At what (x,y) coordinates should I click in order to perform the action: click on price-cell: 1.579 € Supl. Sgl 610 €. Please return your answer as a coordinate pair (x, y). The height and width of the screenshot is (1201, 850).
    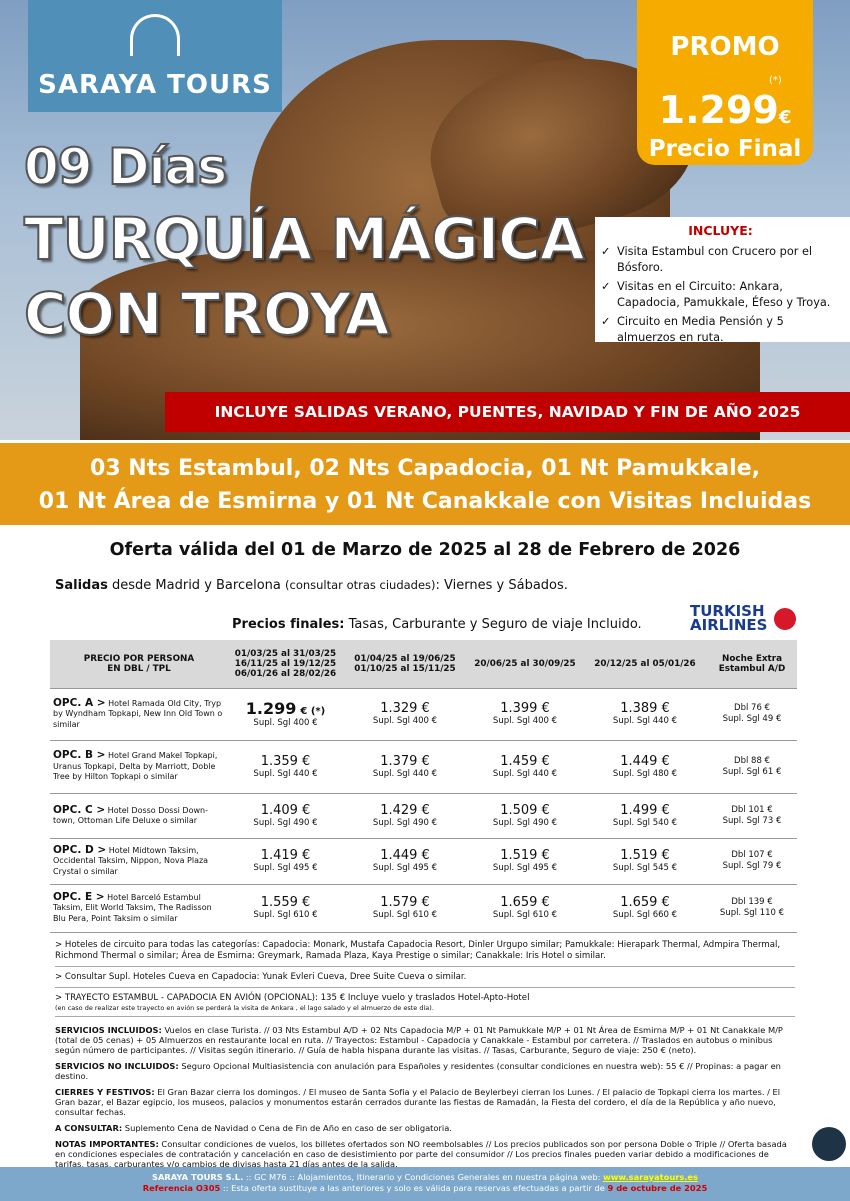
    Looking at the image, I should click on (405, 908).